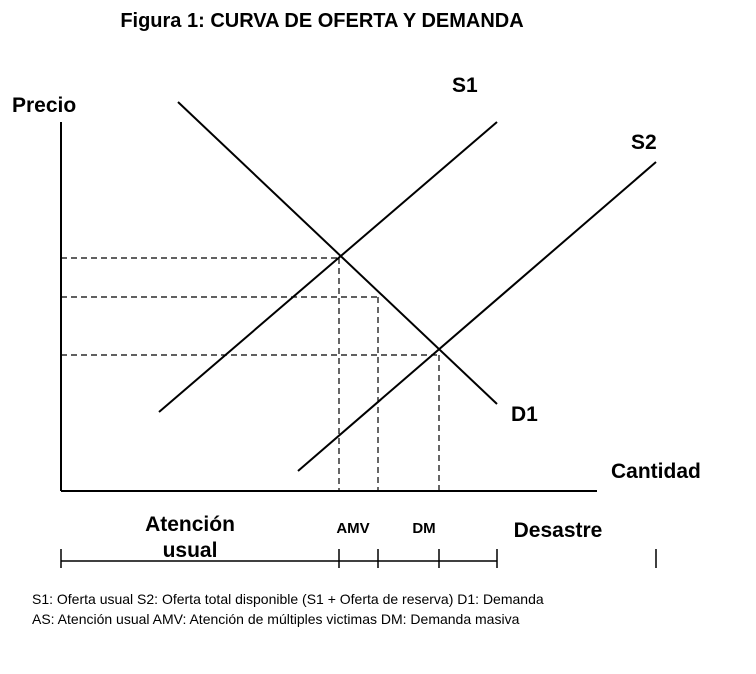 The image size is (756, 674). I want to click on x-axis-label: Cantidad, so click(656, 471).